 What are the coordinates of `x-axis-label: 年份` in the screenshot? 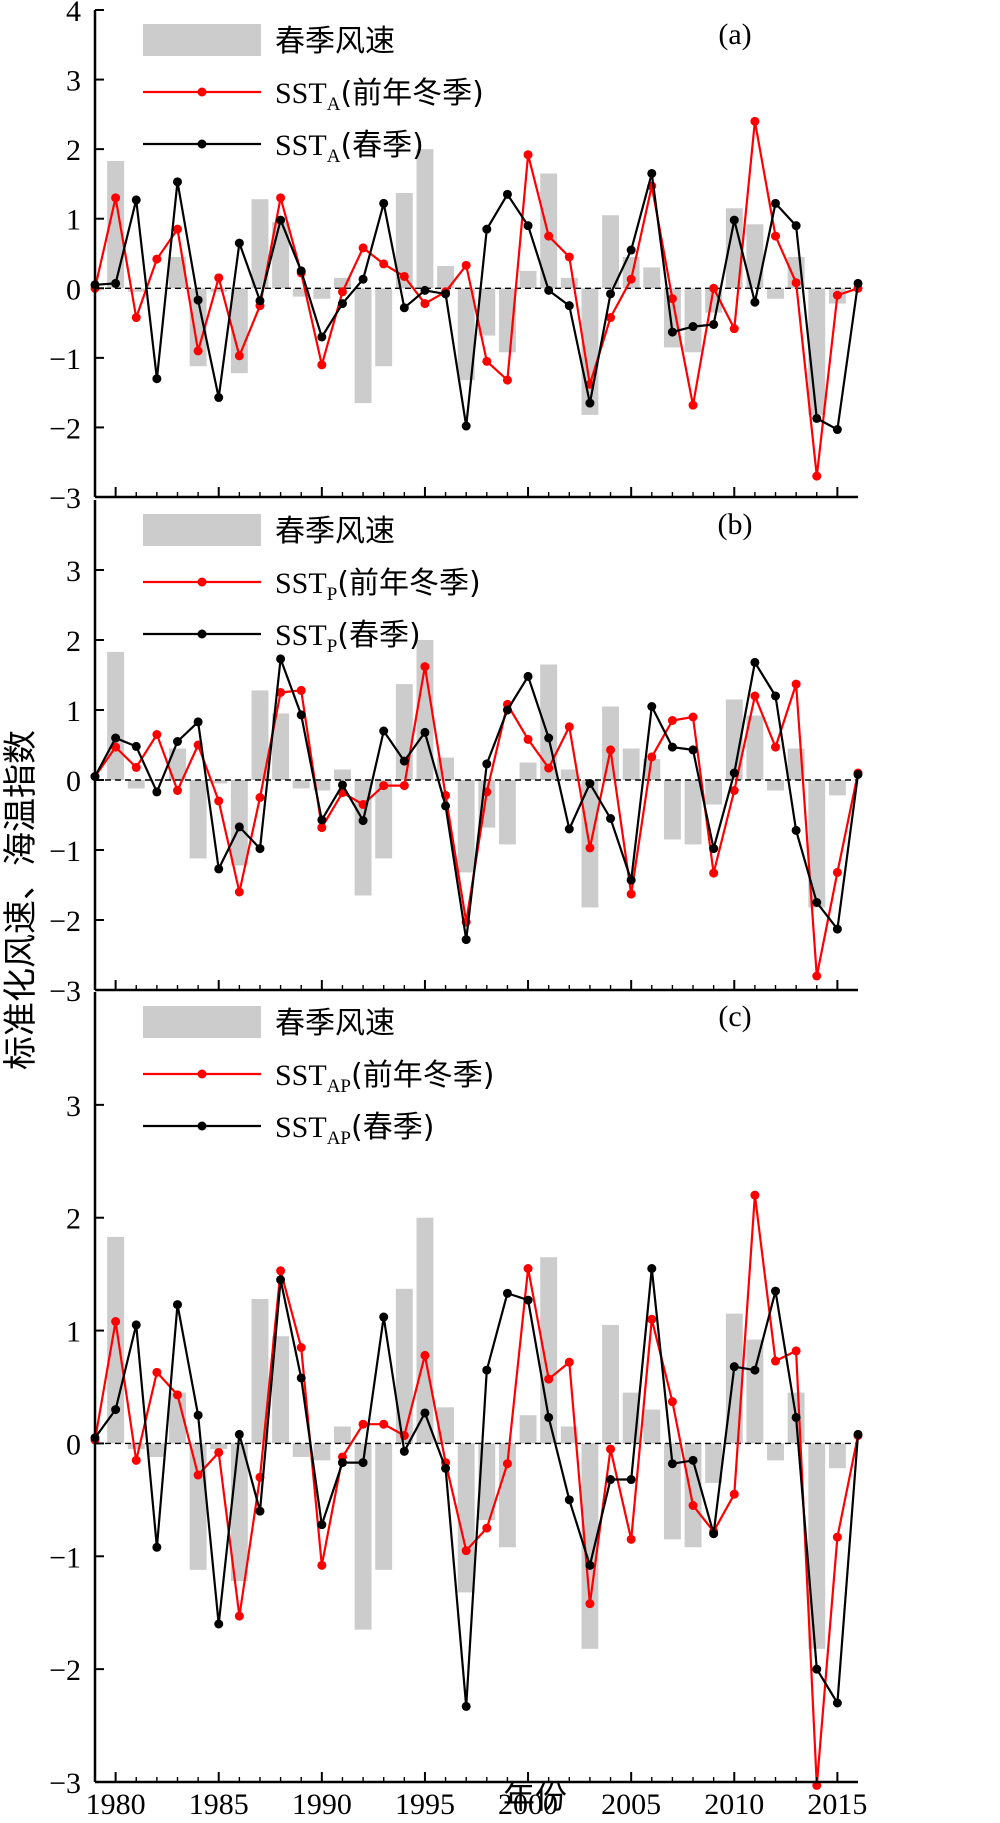 It's located at (535, 1797).